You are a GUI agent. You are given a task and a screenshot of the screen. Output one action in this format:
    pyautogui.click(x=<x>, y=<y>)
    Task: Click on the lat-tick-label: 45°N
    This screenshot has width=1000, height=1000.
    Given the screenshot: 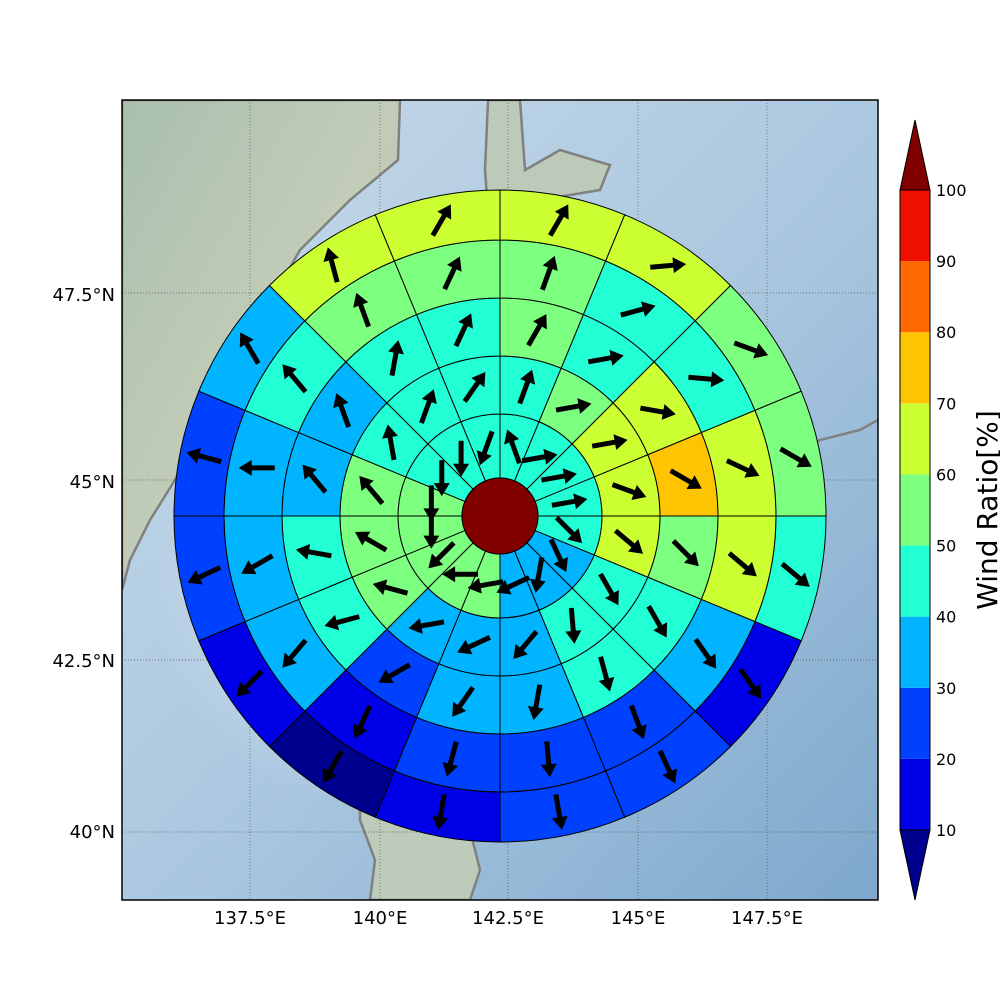 What is the action you would take?
    pyautogui.click(x=92, y=482)
    